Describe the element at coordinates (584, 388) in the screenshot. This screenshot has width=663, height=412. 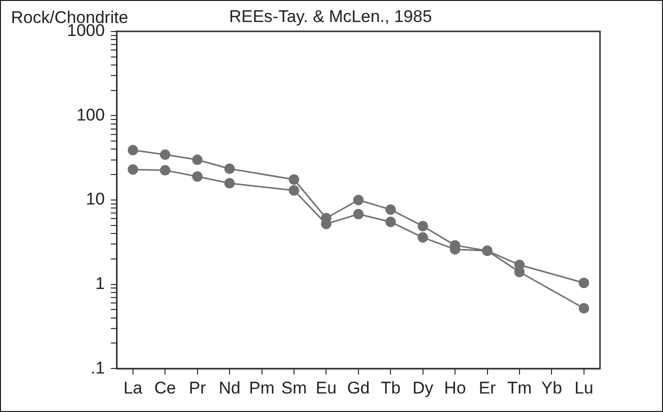
I see `x-tick-label: Lu` at that location.